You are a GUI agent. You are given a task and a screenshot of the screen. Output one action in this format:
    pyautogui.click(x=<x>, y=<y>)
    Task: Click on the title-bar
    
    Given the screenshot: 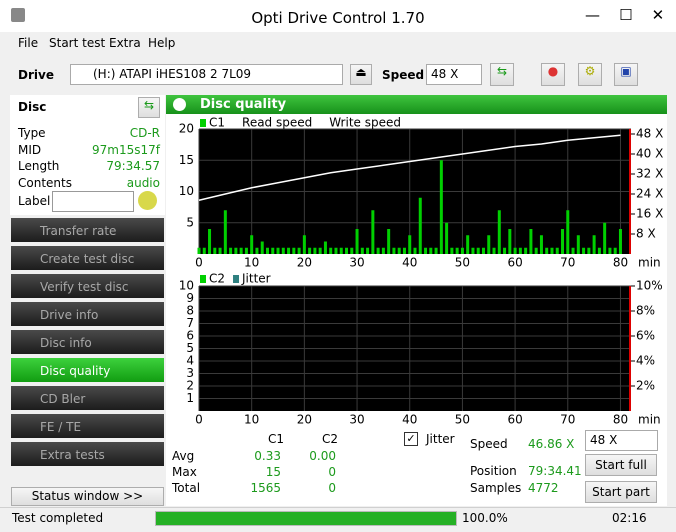 What is the action you would take?
    pyautogui.click(x=338, y=16)
    